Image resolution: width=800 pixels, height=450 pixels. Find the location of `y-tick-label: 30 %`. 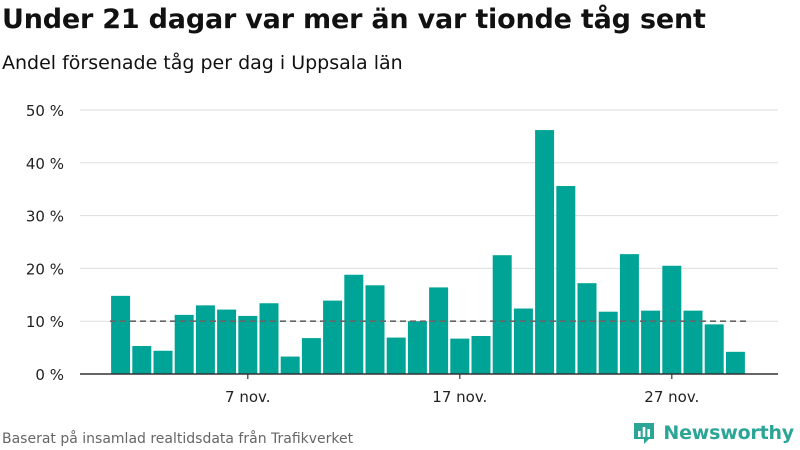

y-tick-label: 30 % is located at coordinates (45, 217).